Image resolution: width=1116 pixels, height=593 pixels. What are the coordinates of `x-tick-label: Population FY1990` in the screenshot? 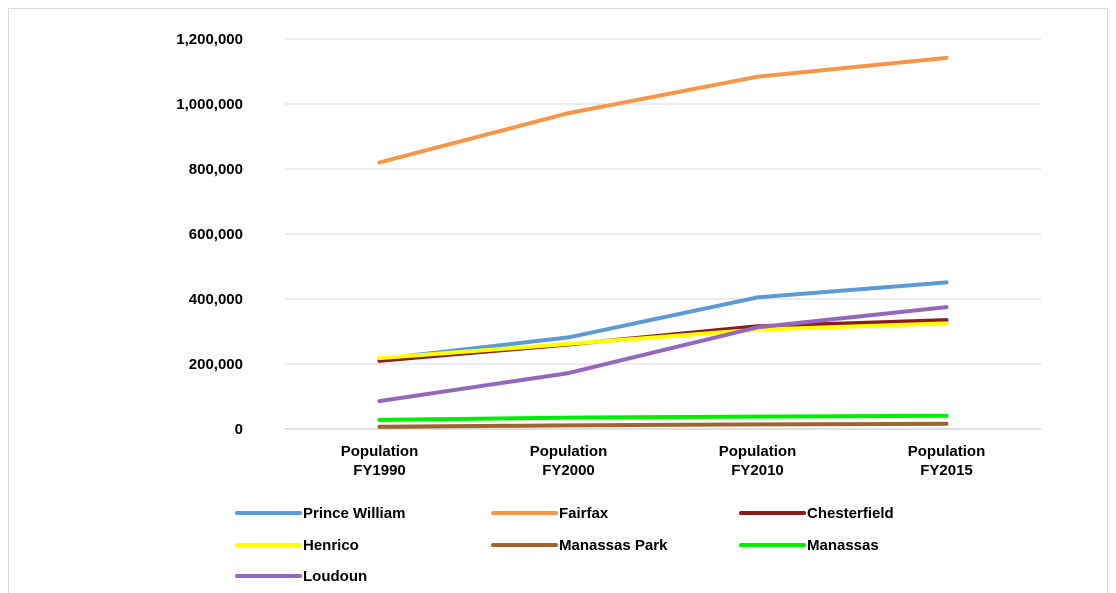 It's located at (380, 461).